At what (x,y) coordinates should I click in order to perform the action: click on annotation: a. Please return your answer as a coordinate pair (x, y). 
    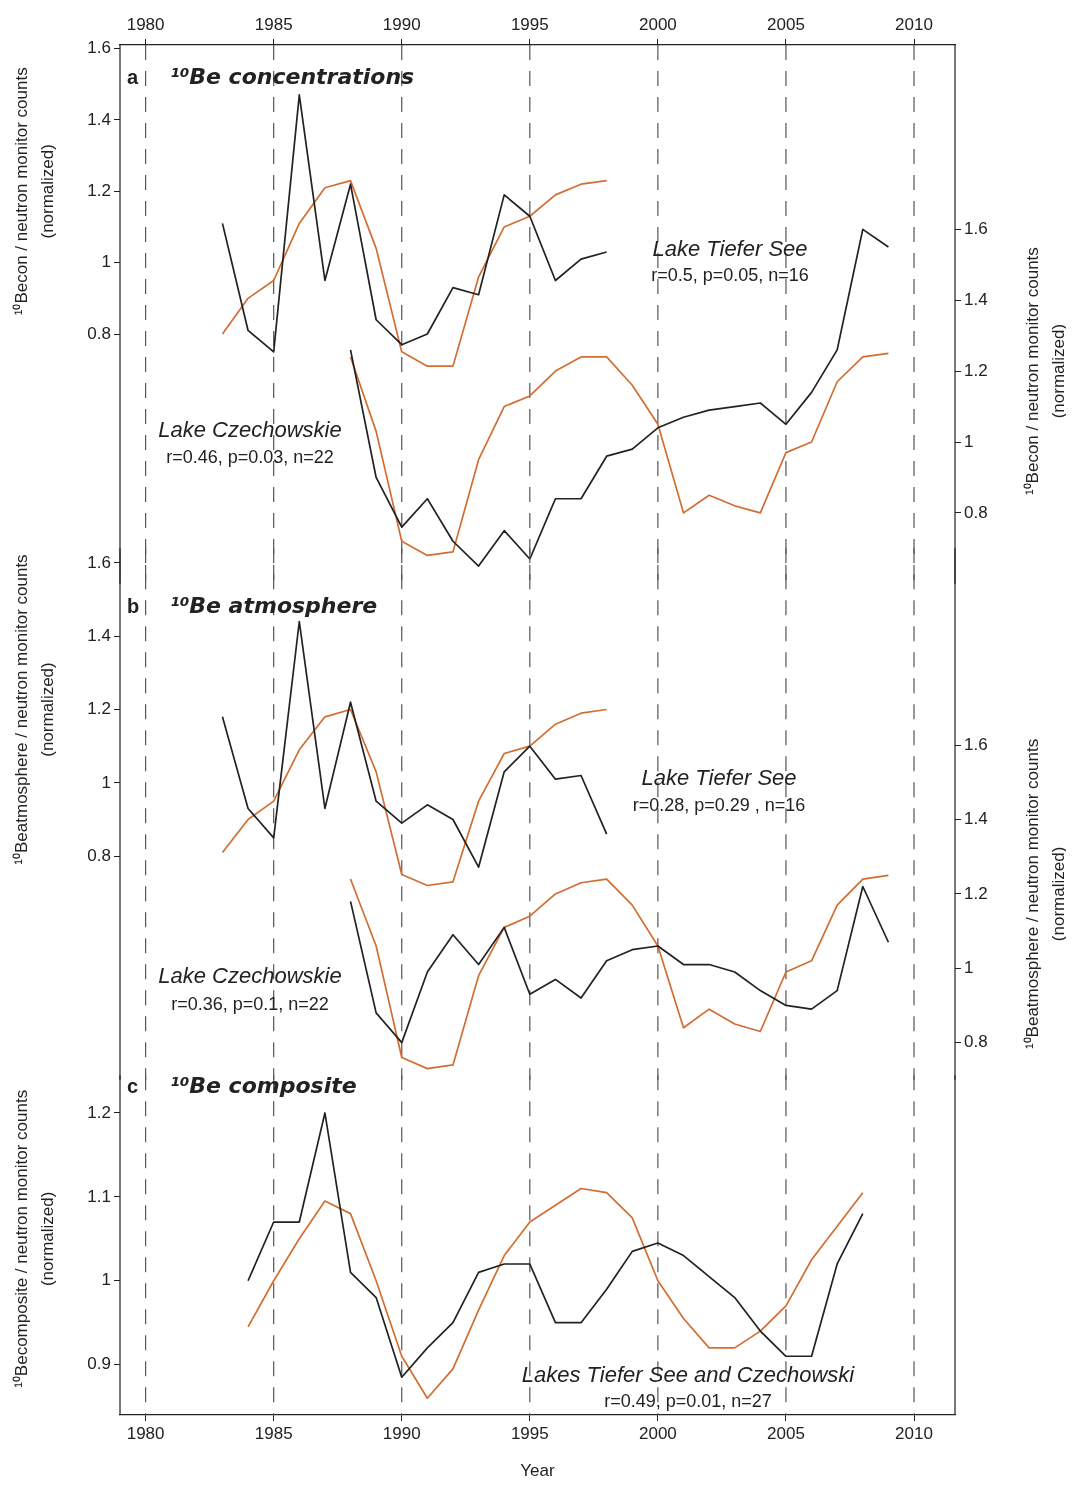
    Looking at the image, I should click on (133, 76).